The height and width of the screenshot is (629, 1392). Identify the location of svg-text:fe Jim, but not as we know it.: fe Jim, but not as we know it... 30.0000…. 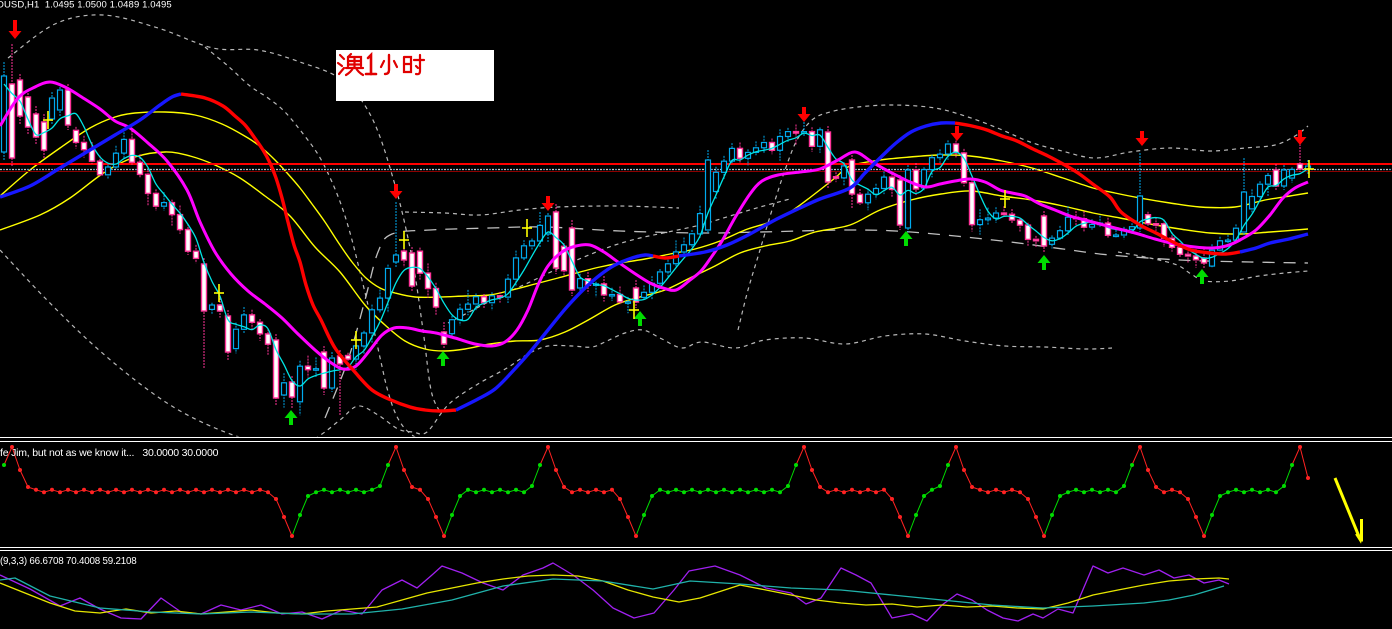
(109, 453).